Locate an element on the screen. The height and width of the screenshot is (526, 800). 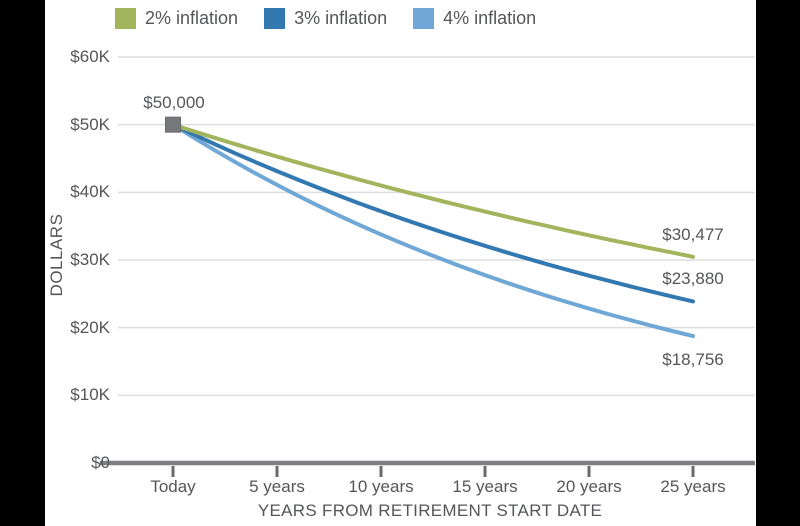
y-axis-title: DOLLARS is located at coordinates (56, 255).